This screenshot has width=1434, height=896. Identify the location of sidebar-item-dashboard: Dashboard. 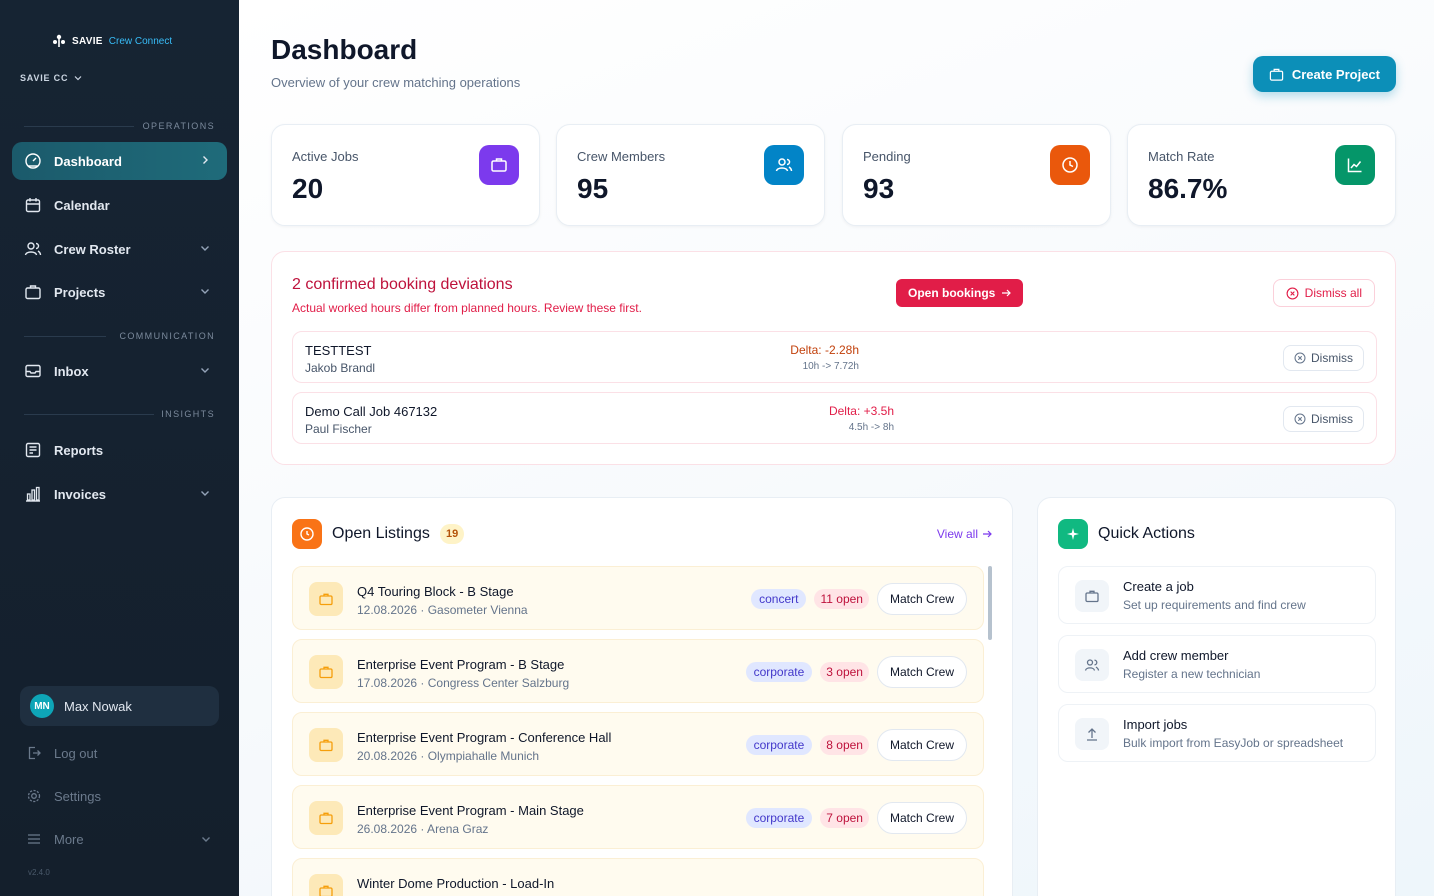
(119, 161).